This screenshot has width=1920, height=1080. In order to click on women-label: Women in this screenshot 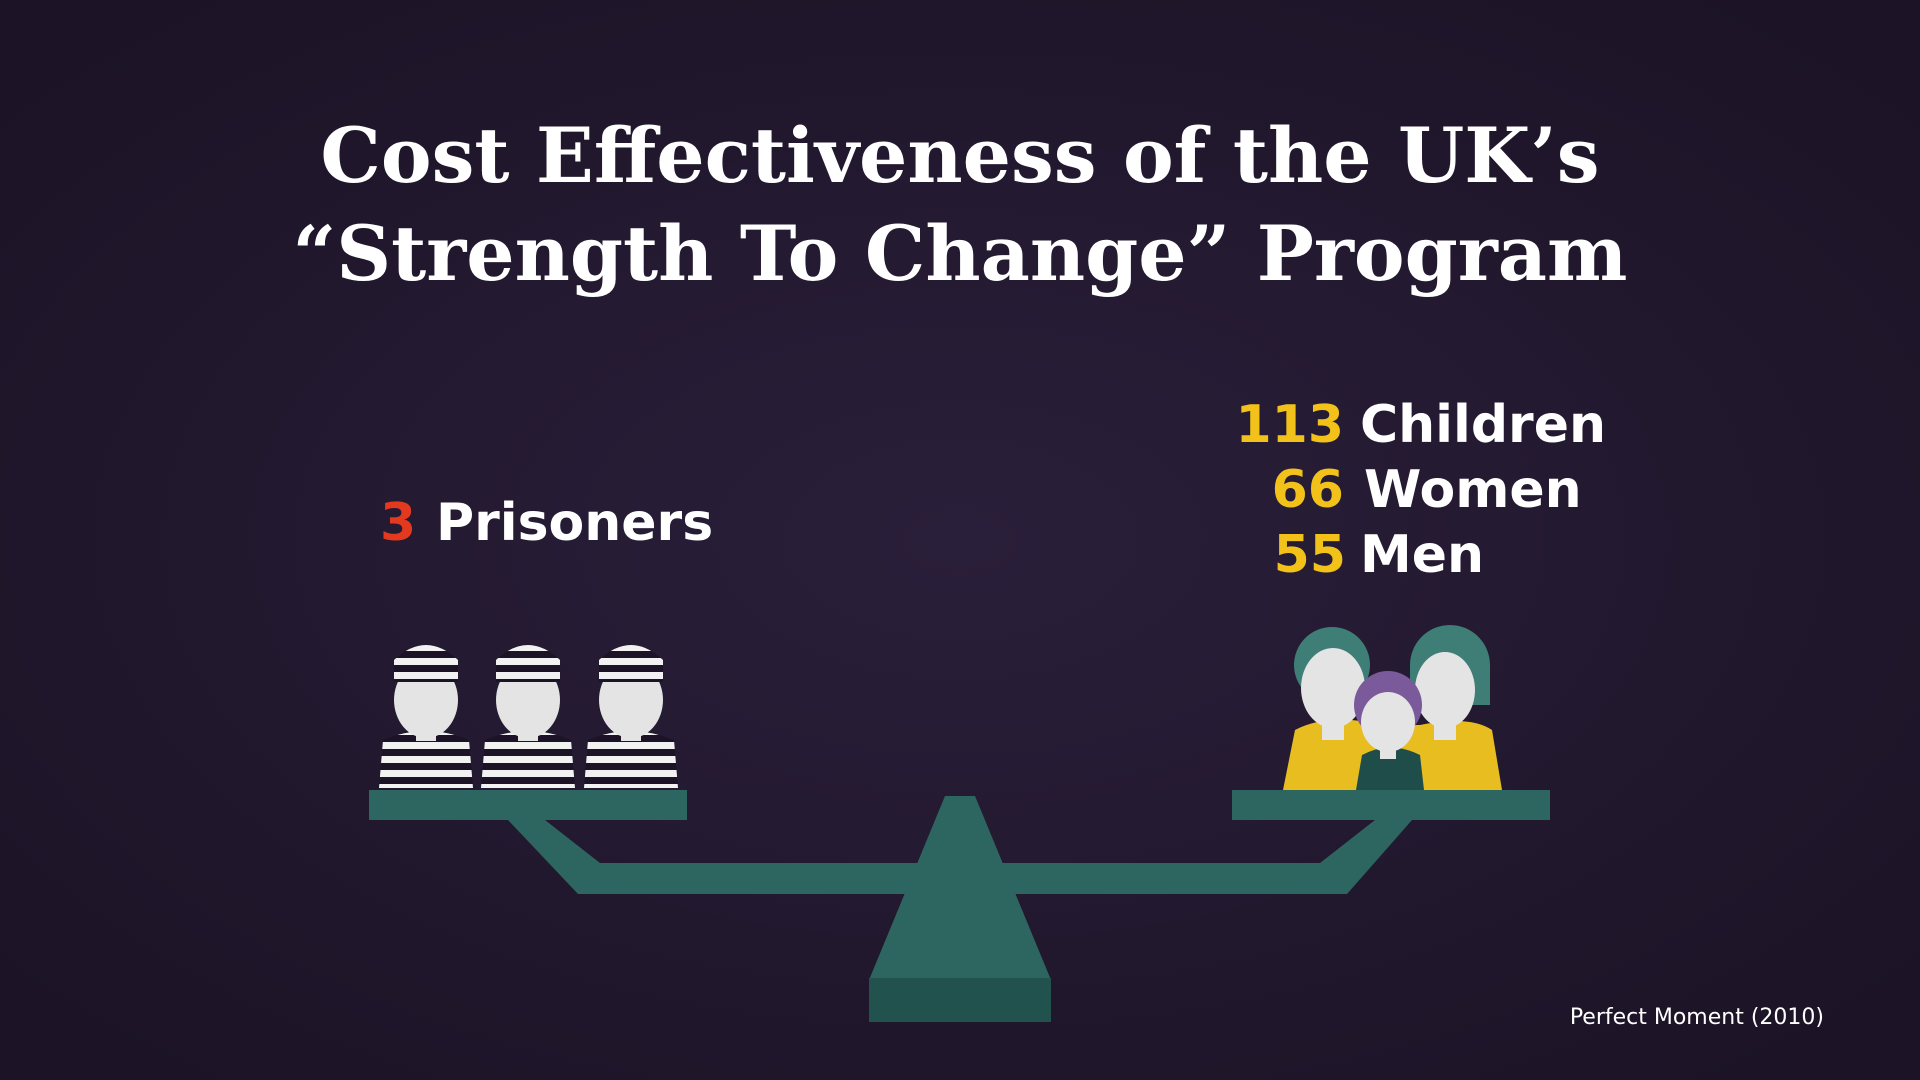, I will do `click(1473, 490)`.